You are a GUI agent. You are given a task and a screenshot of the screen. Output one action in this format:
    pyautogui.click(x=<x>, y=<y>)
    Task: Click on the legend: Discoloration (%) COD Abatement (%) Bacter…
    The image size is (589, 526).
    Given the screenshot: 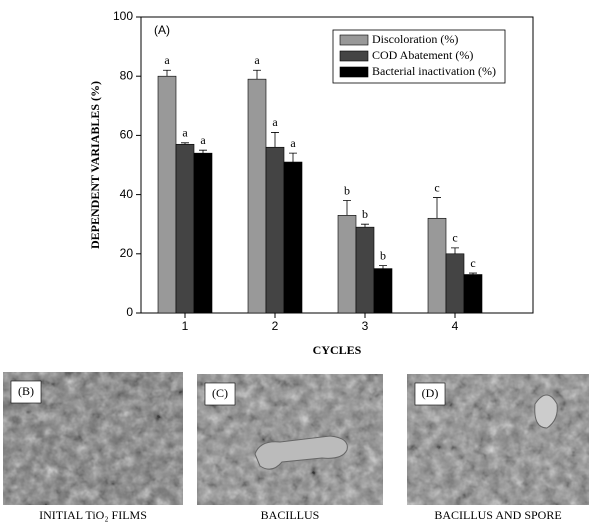 What is the action you would take?
    pyautogui.click(x=419, y=56)
    